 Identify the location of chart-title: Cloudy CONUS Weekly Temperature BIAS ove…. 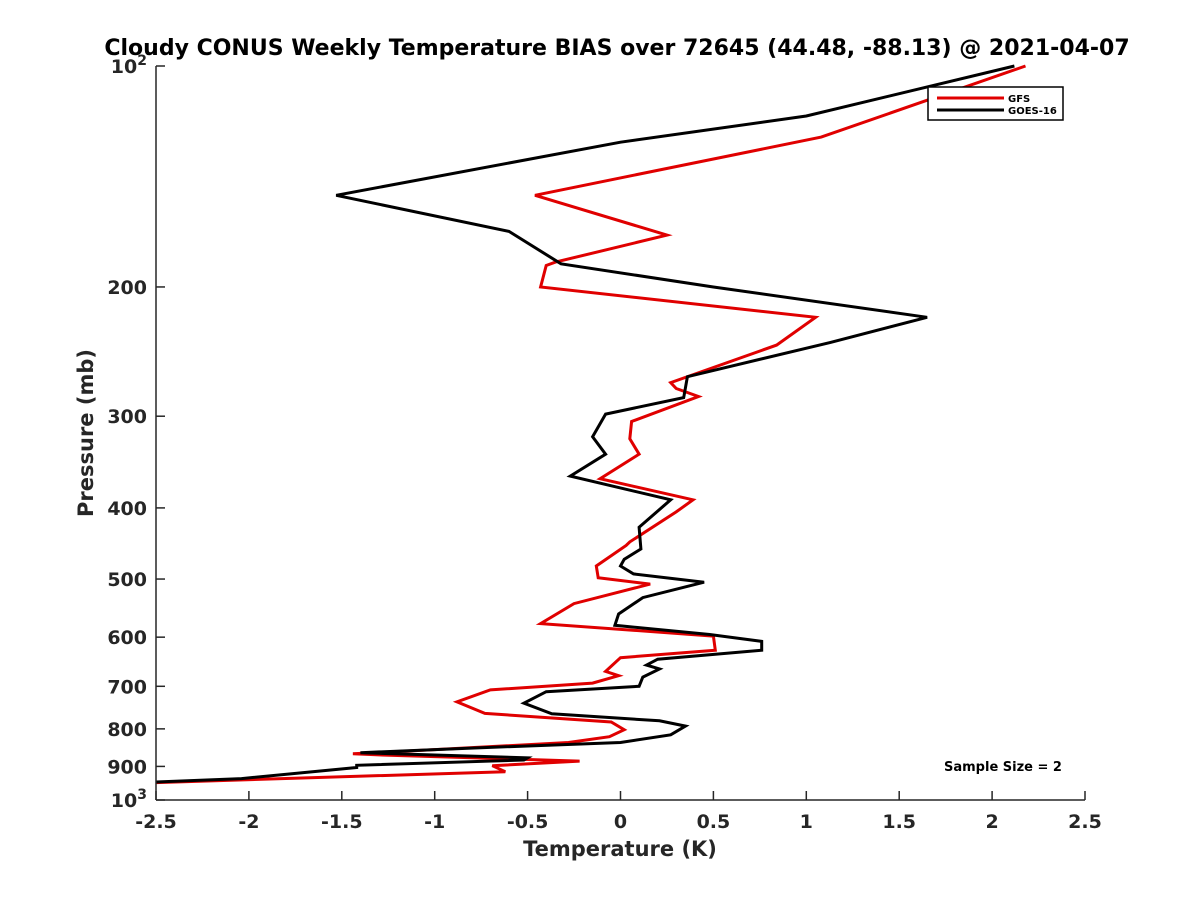
(616, 48).